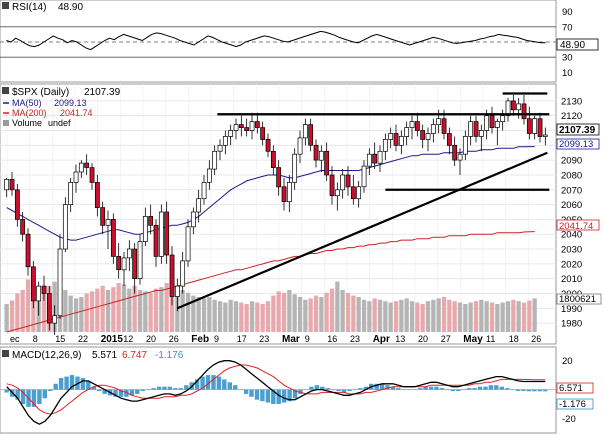 Image resolution: width=604 pixels, height=435 pixels. I want to click on price-tick-label: 2120, so click(571, 116).